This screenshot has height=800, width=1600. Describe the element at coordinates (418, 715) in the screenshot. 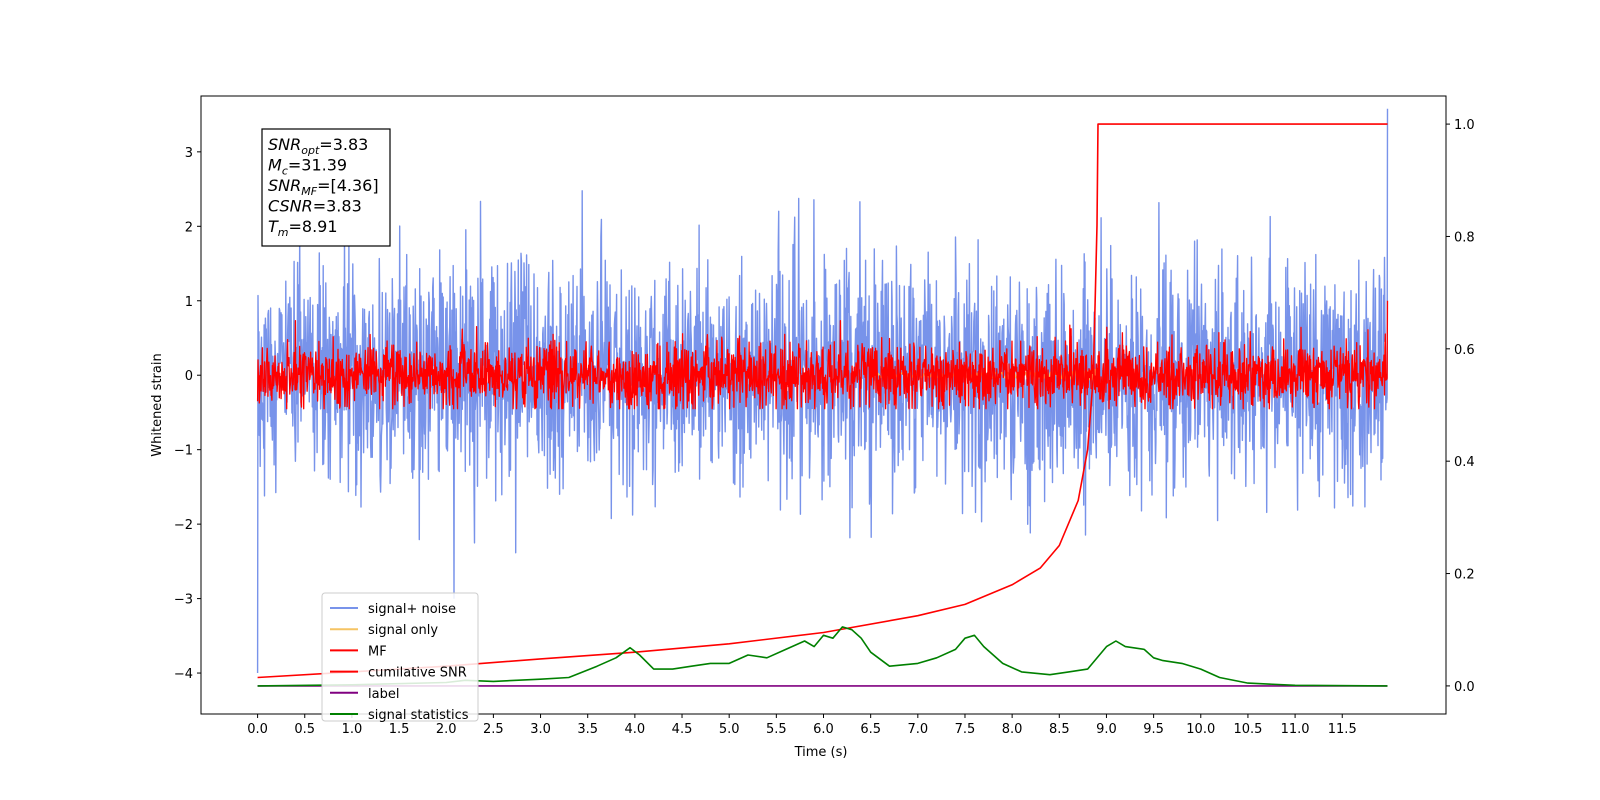

I see `legend-label: signal statistics` at that location.